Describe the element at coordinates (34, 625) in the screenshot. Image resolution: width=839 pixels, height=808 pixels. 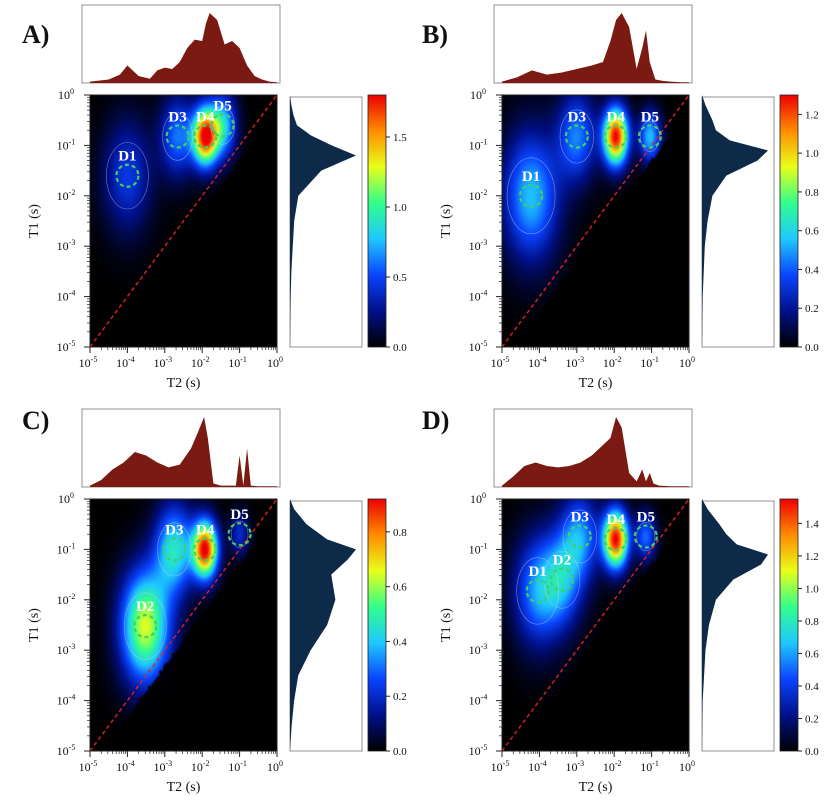
I see `y-axis-label: T1 (s)` at that location.